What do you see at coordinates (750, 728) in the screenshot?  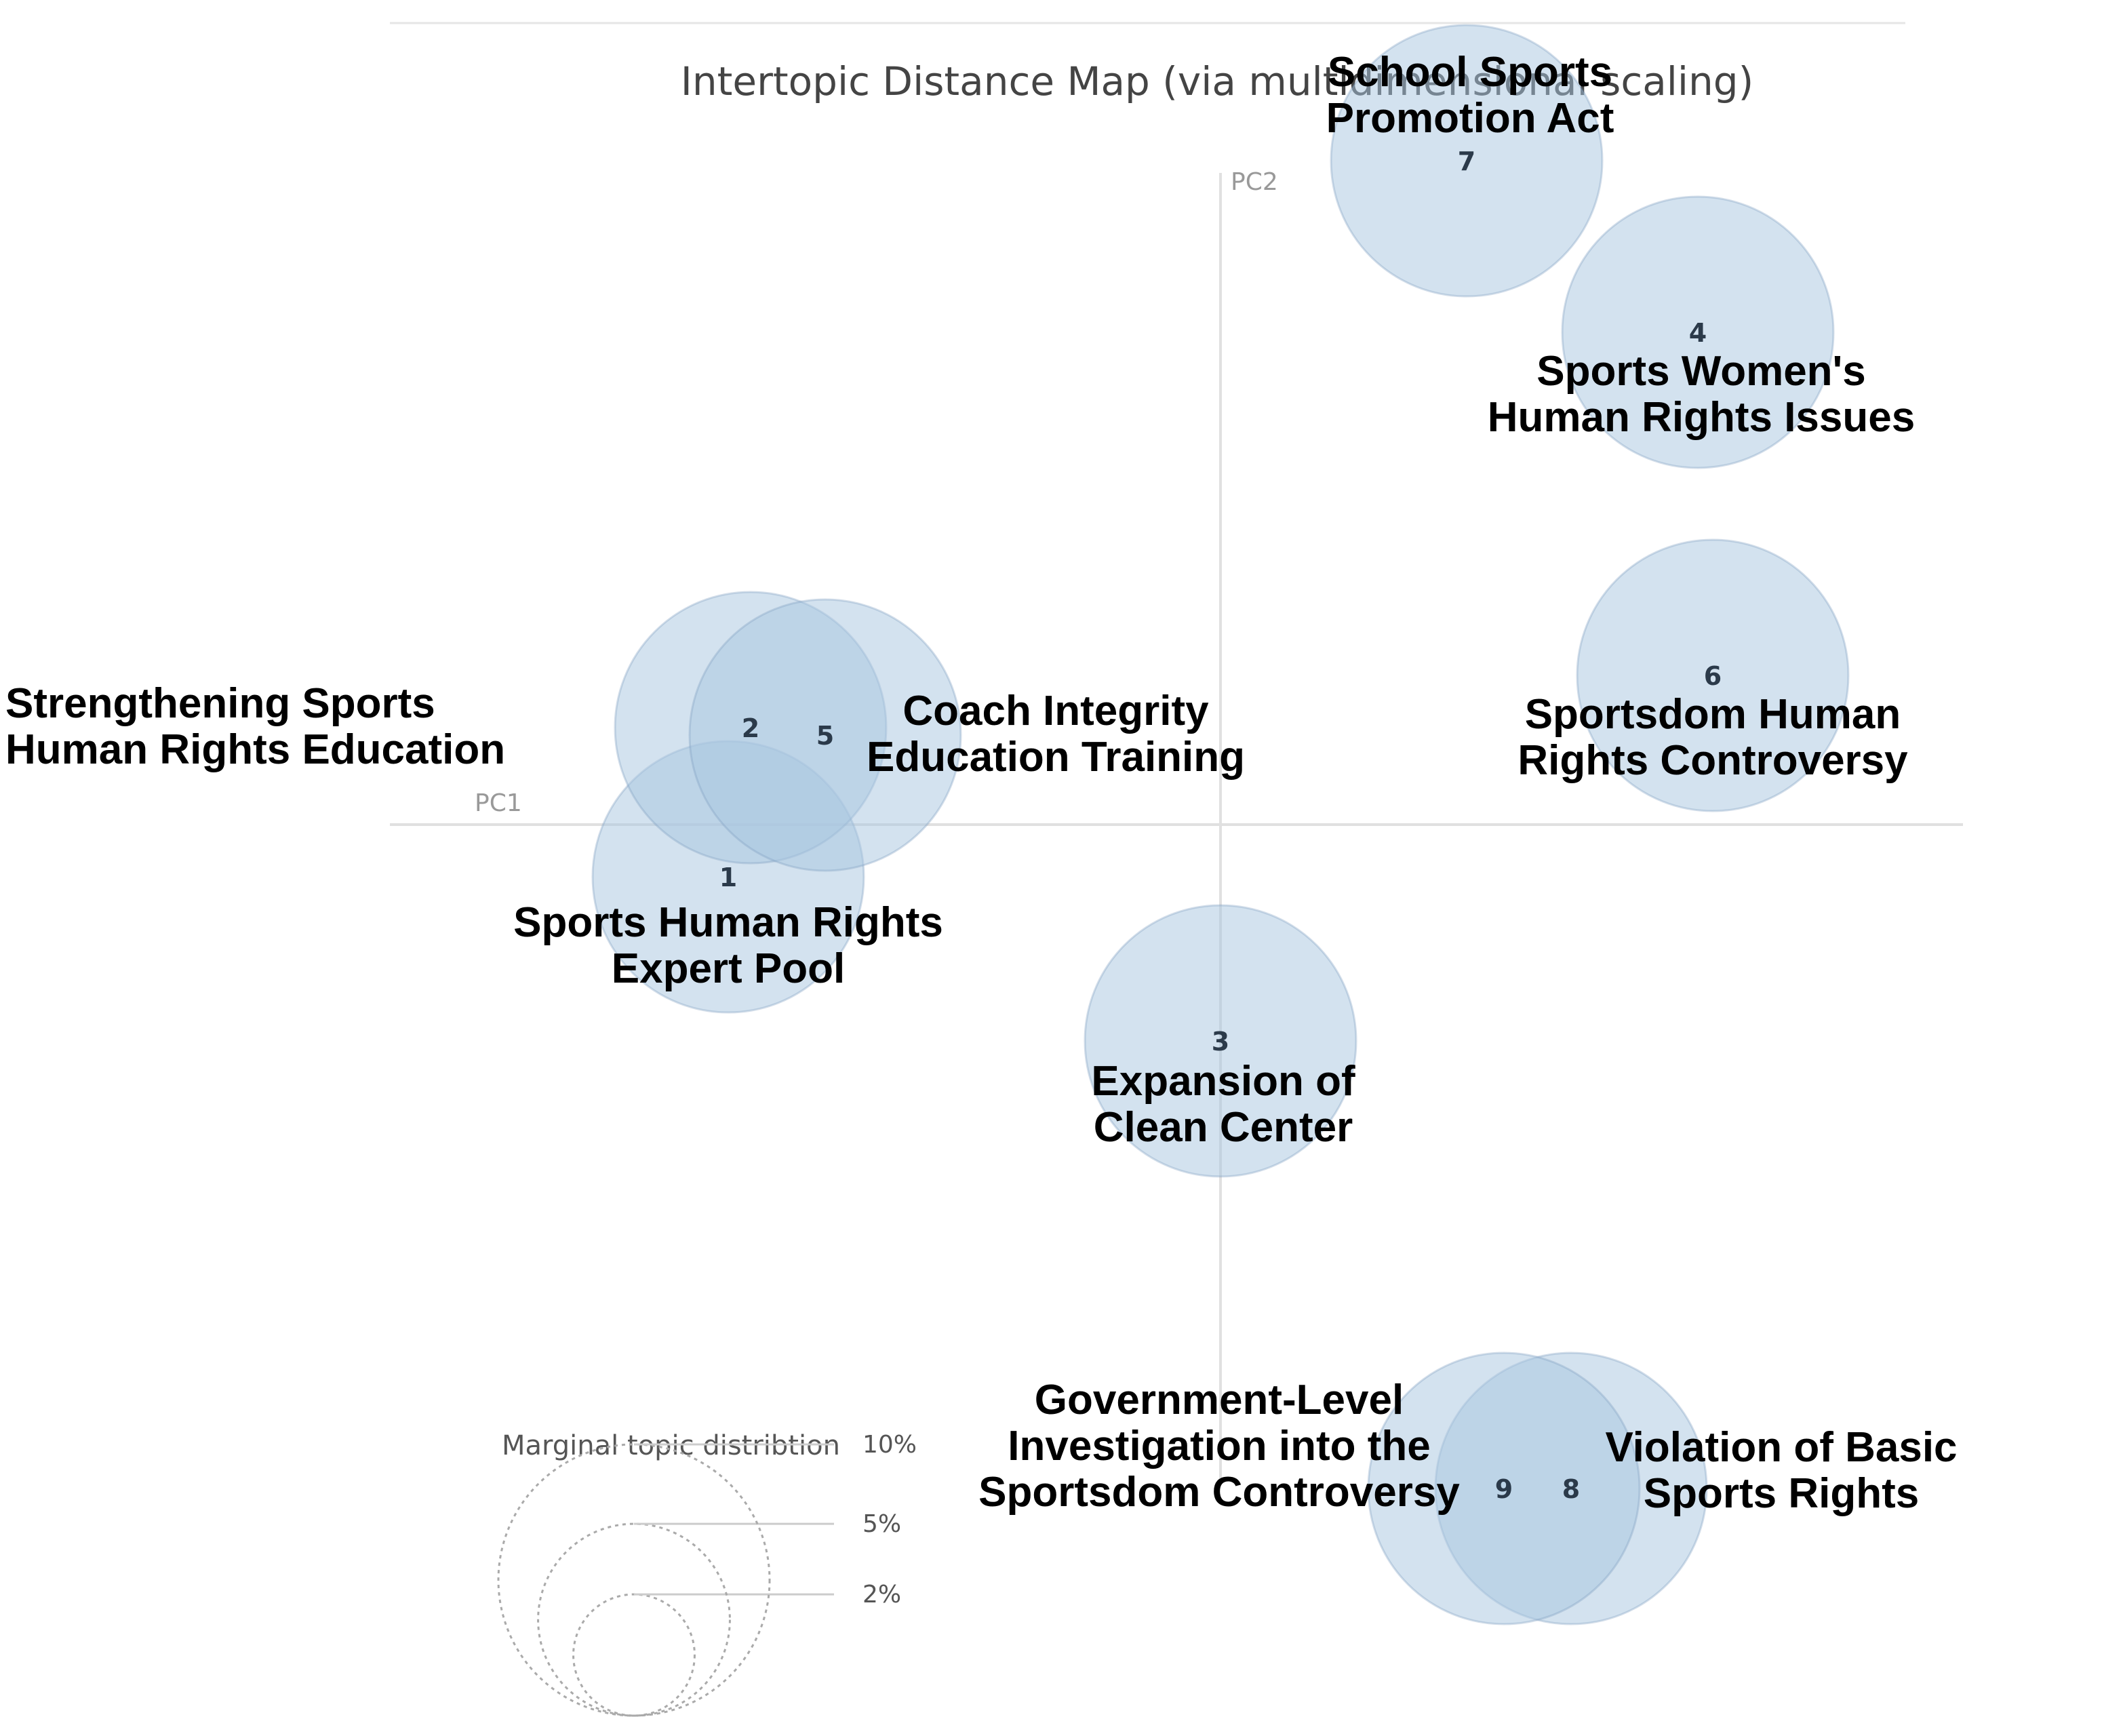 I see `topic-id-2: 2` at bounding box center [750, 728].